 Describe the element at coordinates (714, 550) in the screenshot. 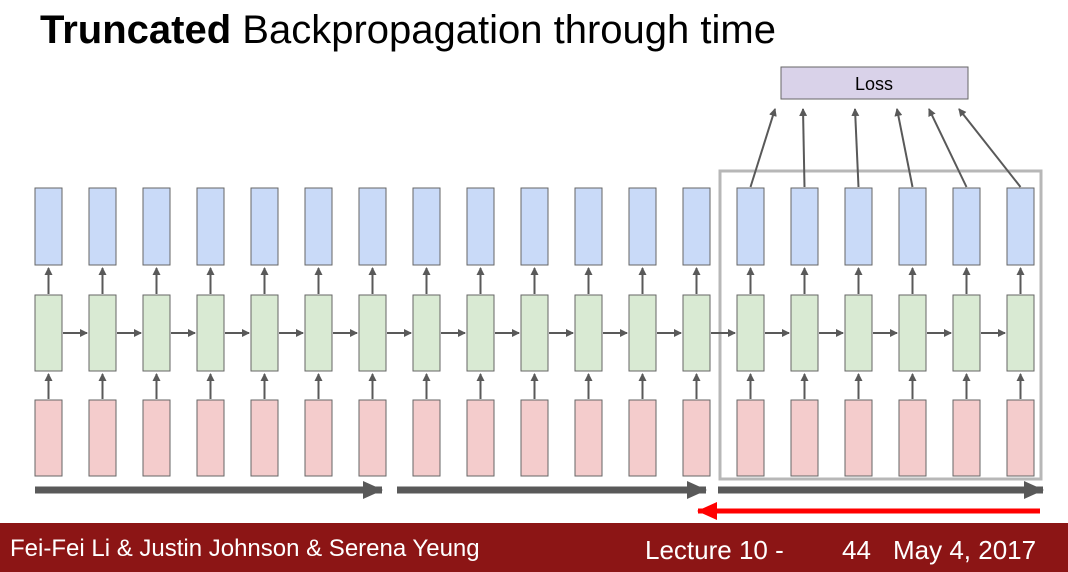

I see `footer-lecture: Lecture 10 -` at that location.